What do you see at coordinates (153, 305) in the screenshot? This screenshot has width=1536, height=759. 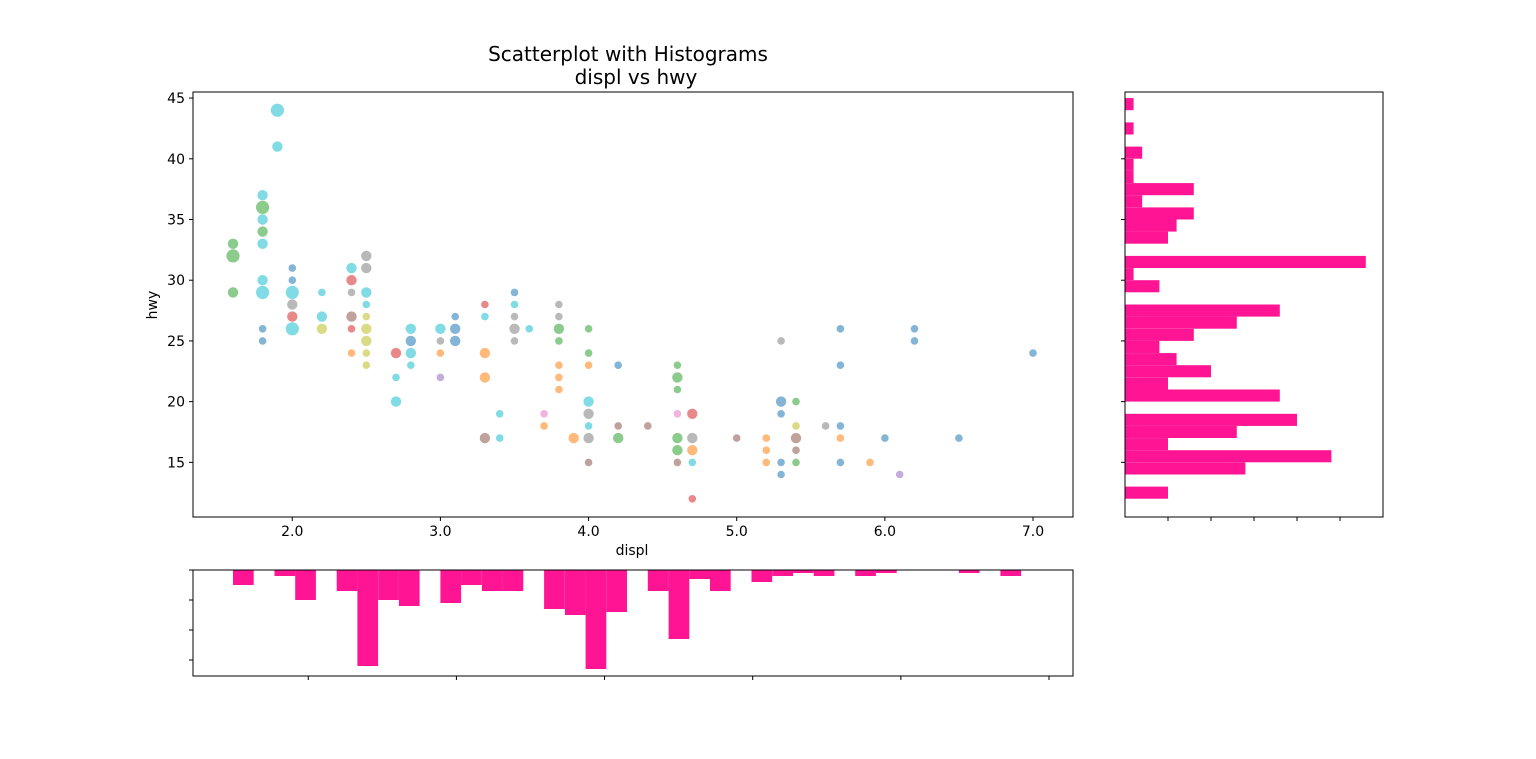 I see `y-axis-label: hwy` at bounding box center [153, 305].